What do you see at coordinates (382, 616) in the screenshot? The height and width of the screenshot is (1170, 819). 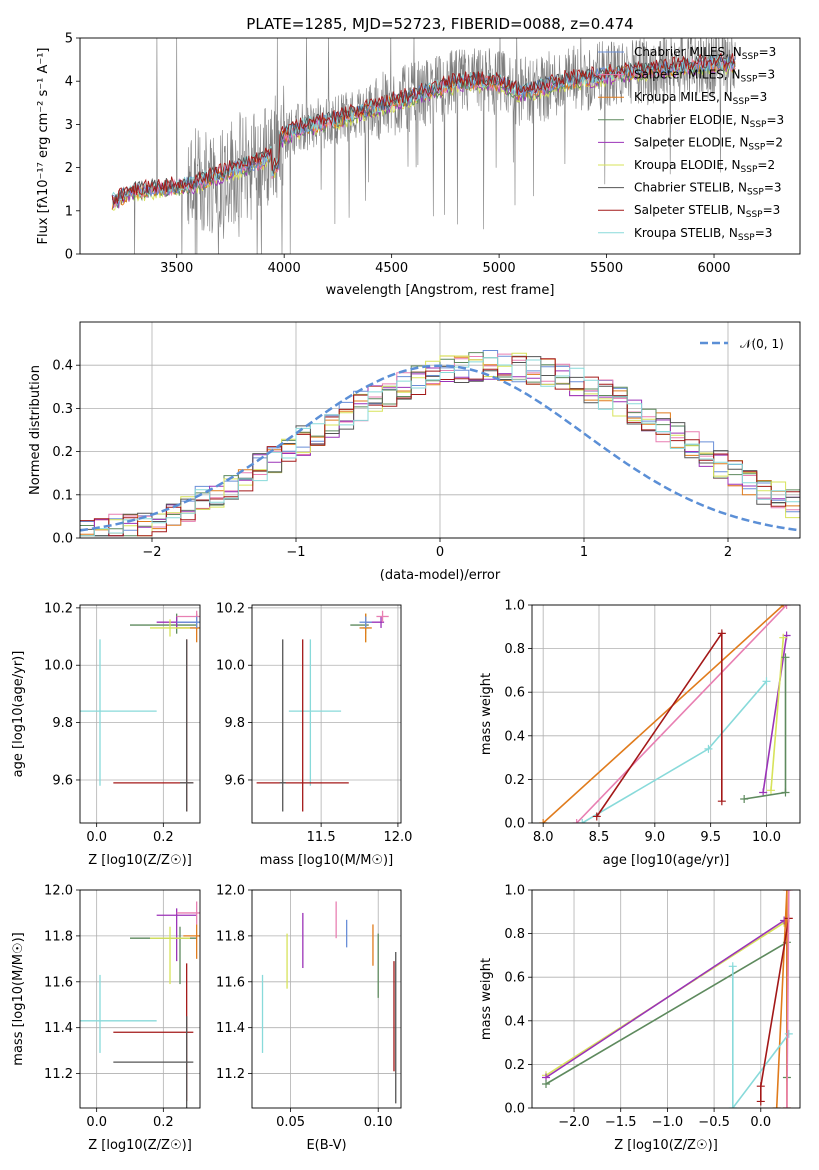 I see `errorbar-salpeter_miles` at bounding box center [382, 616].